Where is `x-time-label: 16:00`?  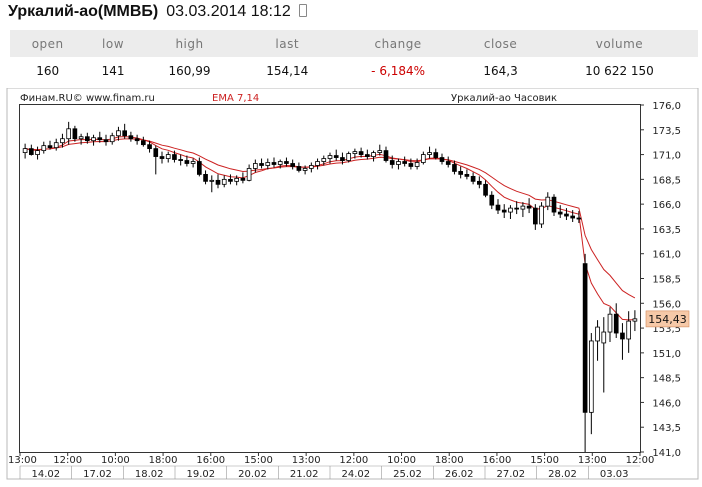
x-time-label: 16:00 is located at coordinates (497, 460).